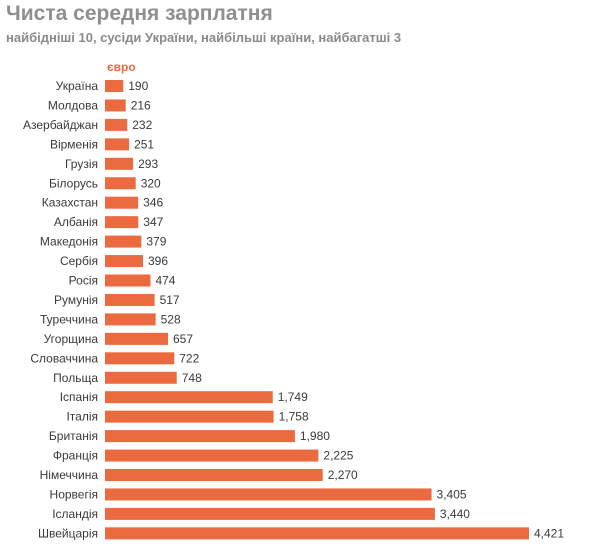 This screenshot has height=546, width=590. Describe the element at coordinates (75, 378) in the screenshot. I see `category-label: Польща` at that location.